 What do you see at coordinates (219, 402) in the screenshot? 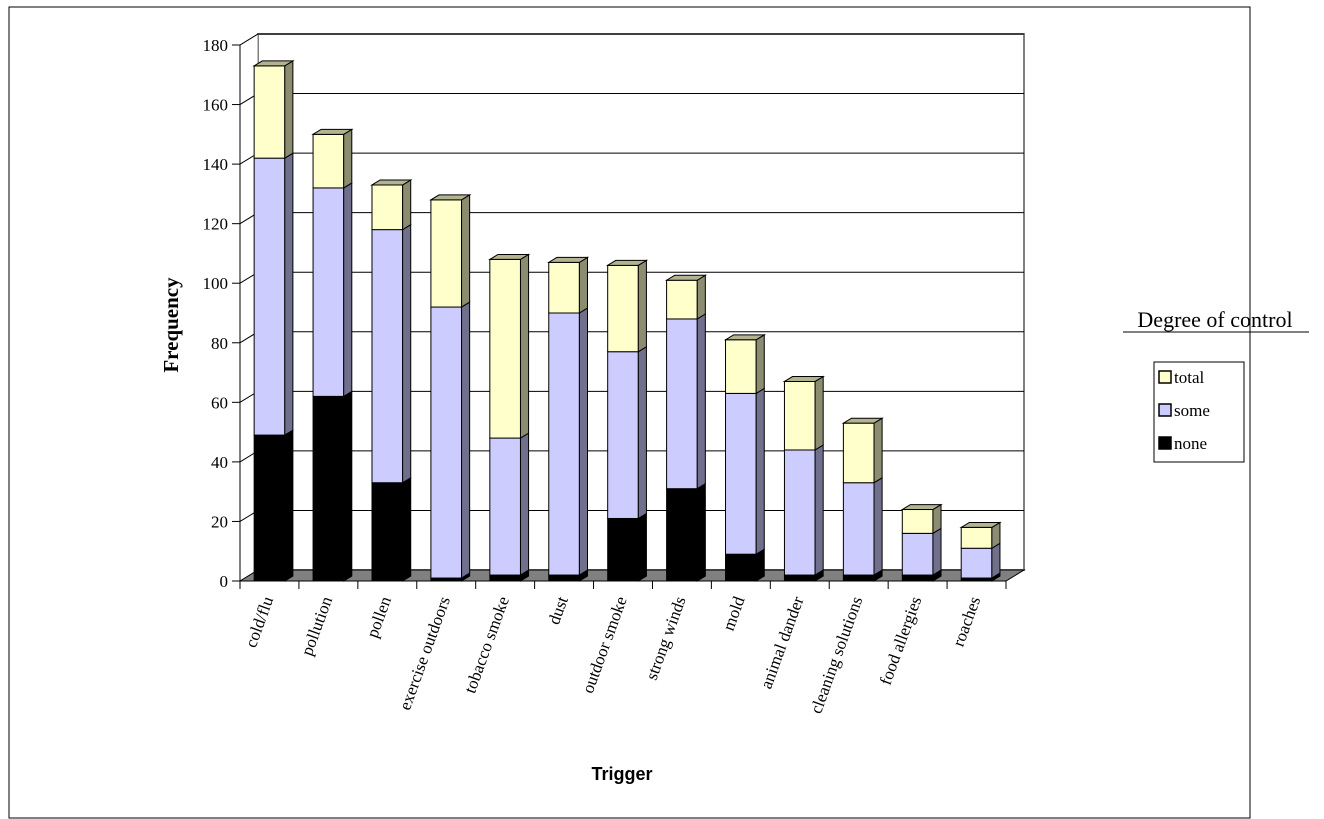
I see `y-tick-label: 60` at bounding box center [219, 402].